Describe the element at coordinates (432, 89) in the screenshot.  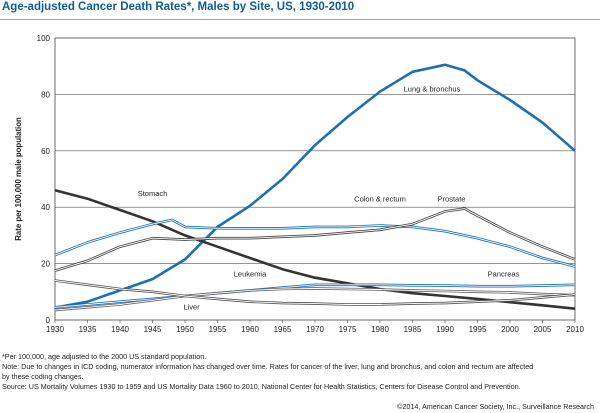
I see `annotation-label: Lung & bronchus` at that location.